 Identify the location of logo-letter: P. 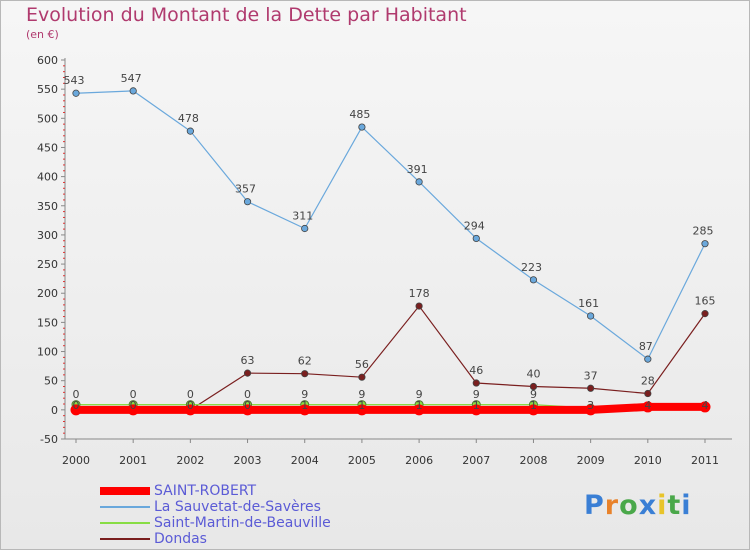
(594, 505).